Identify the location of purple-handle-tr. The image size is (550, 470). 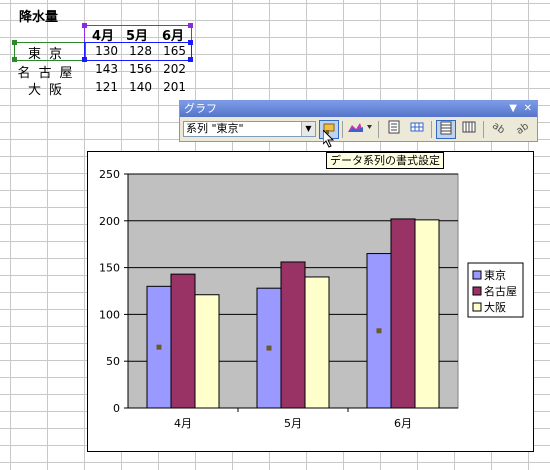
(190, 25).